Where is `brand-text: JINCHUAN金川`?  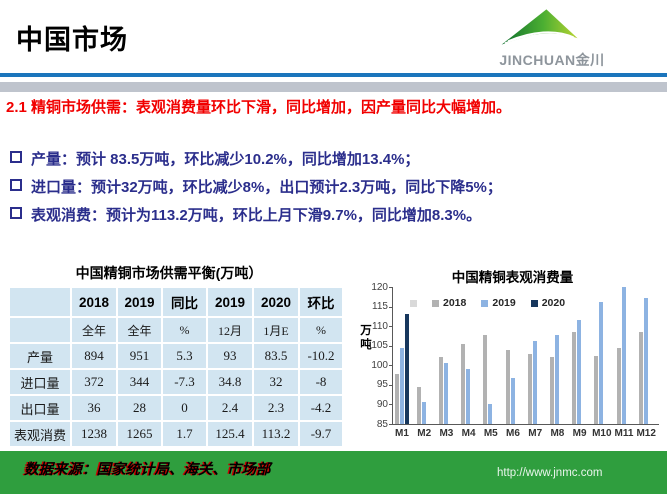
brand-text: JINCHUAN金川 is located at coordinates (552, 60).